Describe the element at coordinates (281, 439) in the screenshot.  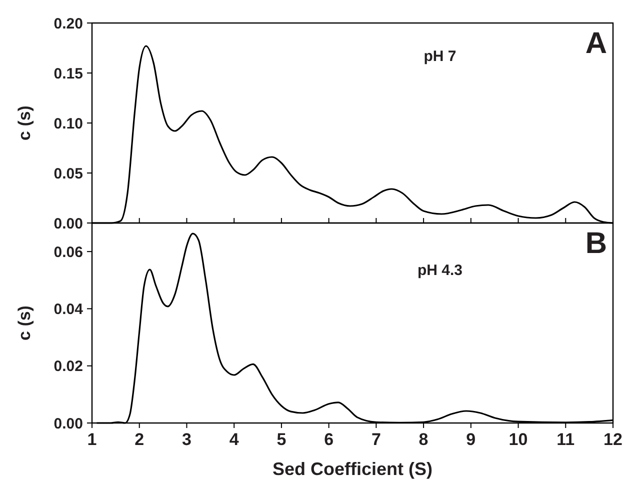
I see `x-tick-label: 5` at that location.